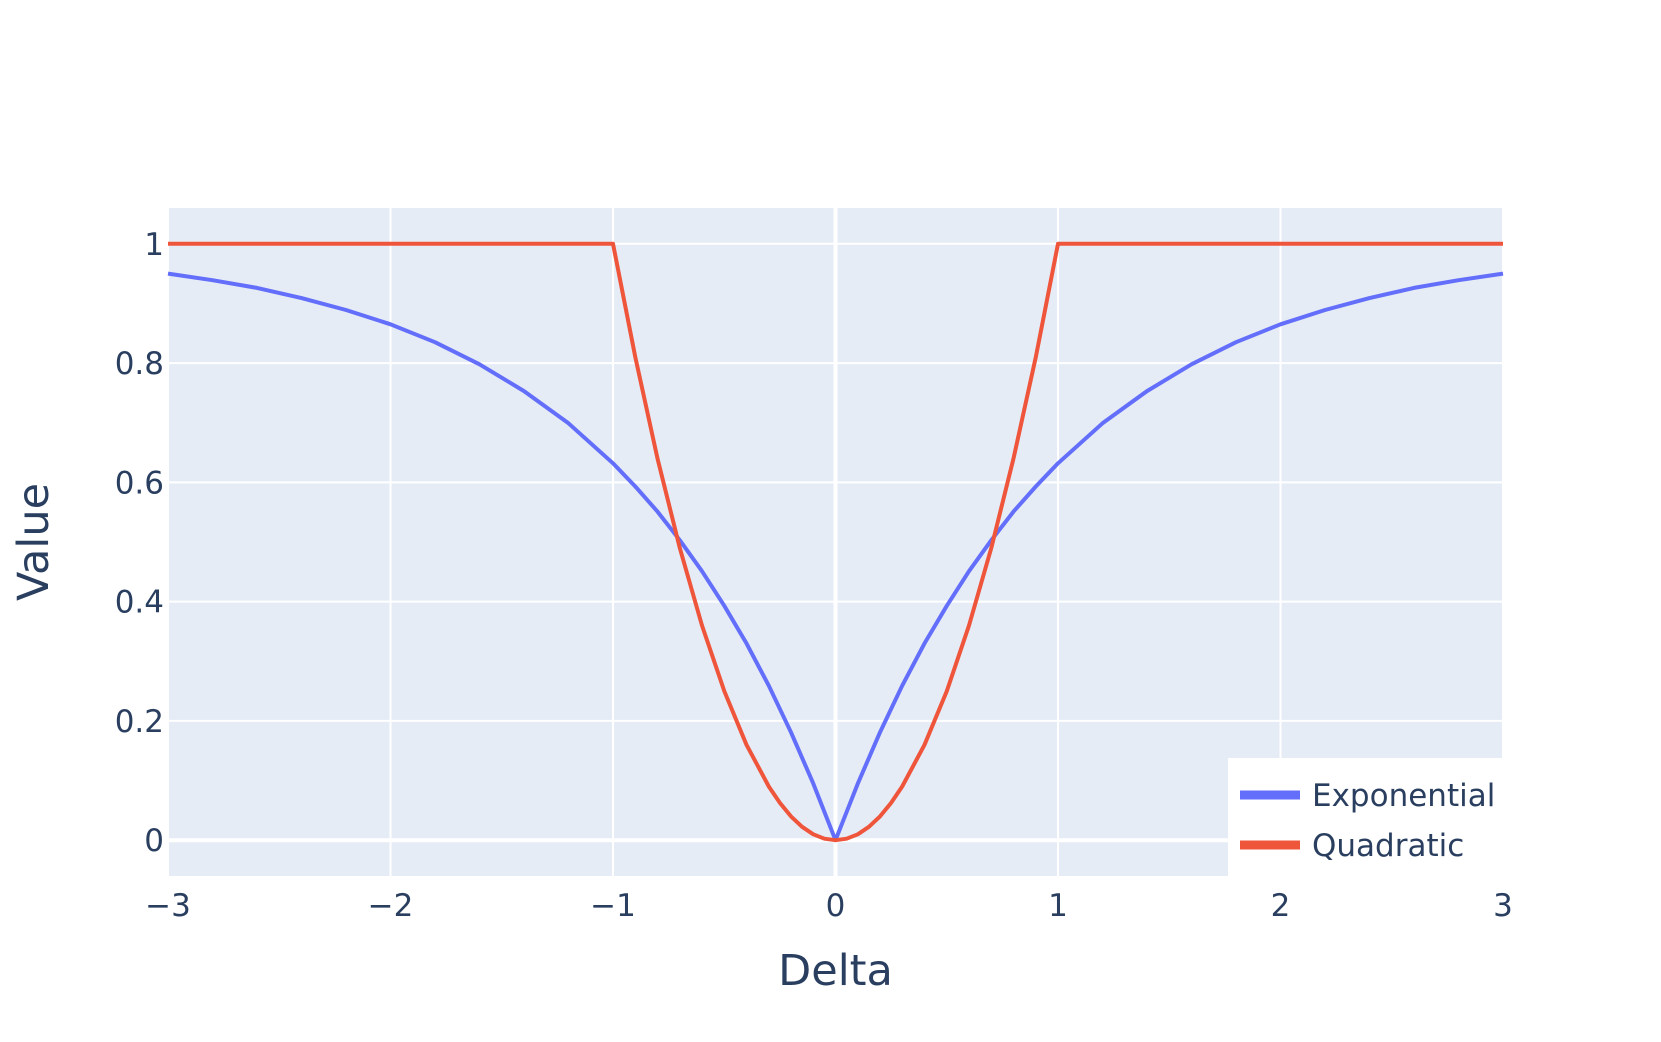  What do you see at coordinates (139, 483) in the screenshot?
I see `y-tick-label: 0.6` at bounding box center [139, 483].